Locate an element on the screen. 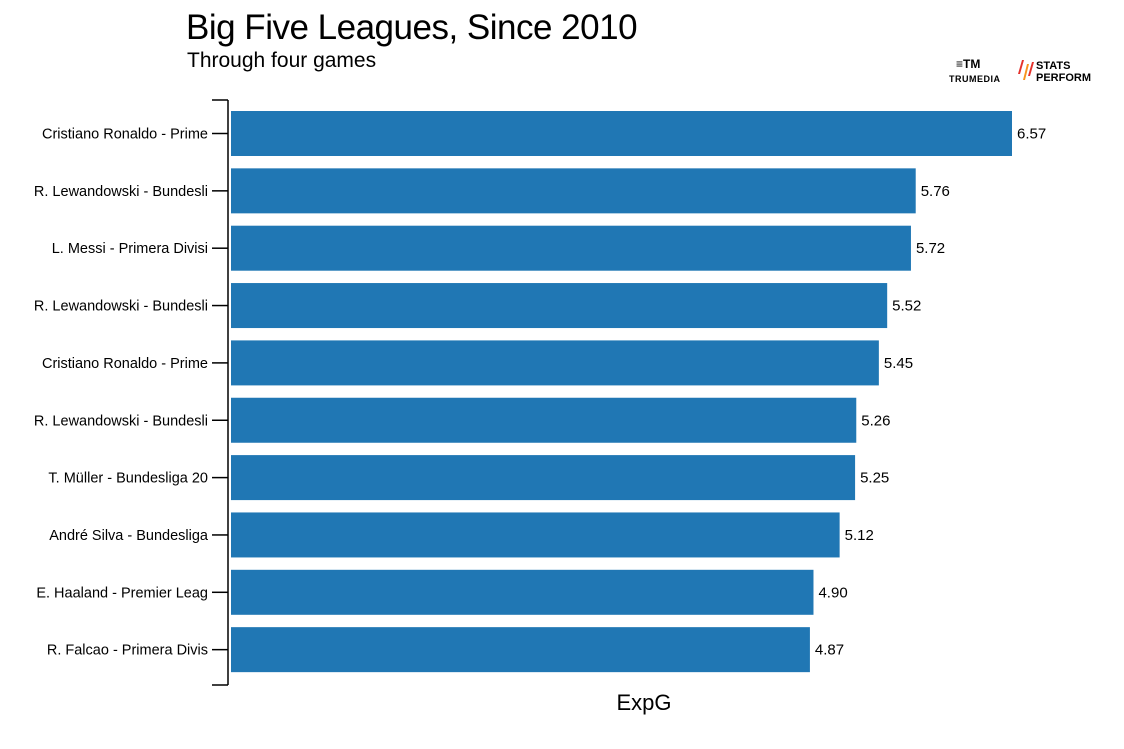 This screenshot has width=1124, height=749. y-tick-label: R. Falcao - Primera Divis is located at coordinates (127, 651).